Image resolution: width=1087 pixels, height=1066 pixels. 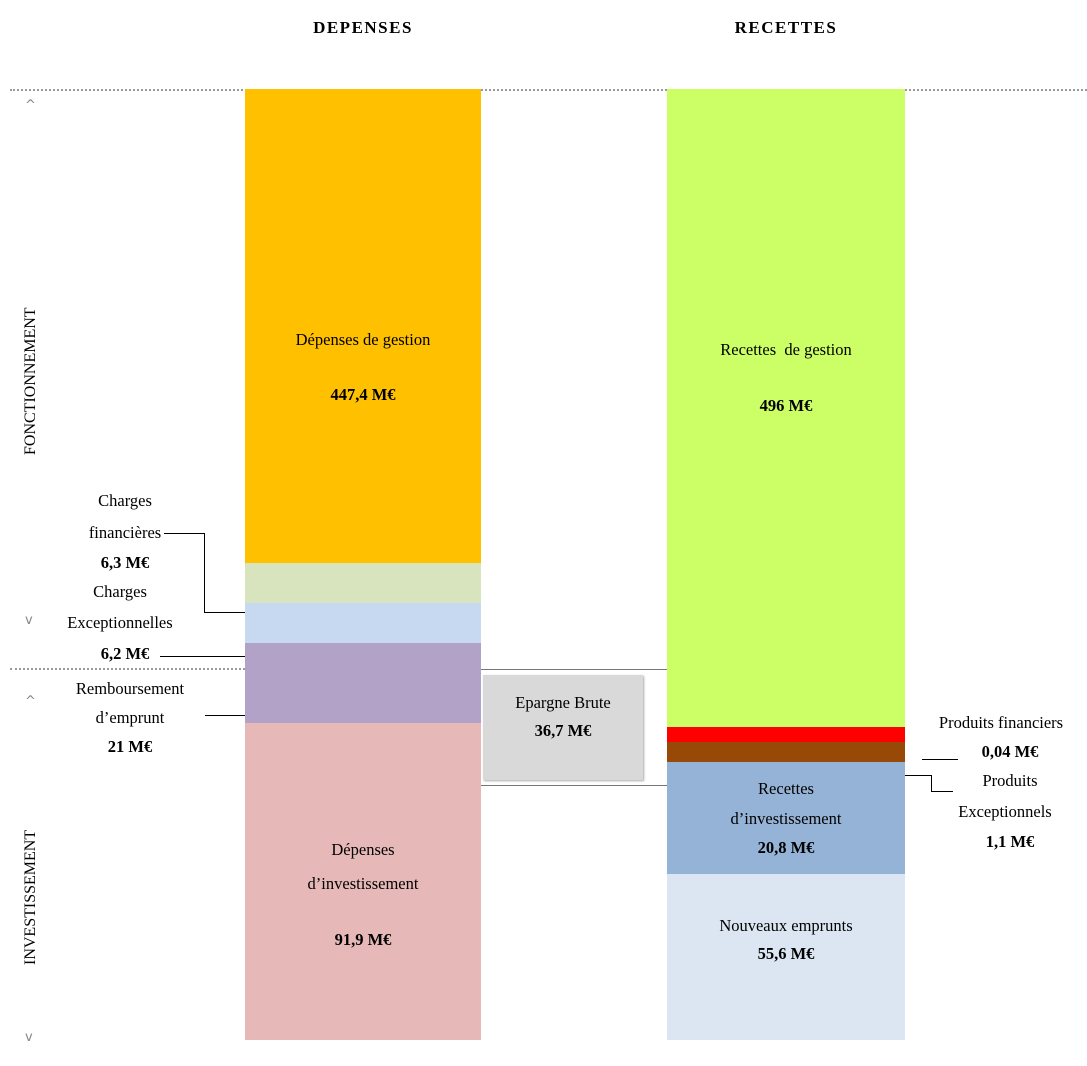 I want to click on charges-financieres-connector-a, so click(x=184, y=533).